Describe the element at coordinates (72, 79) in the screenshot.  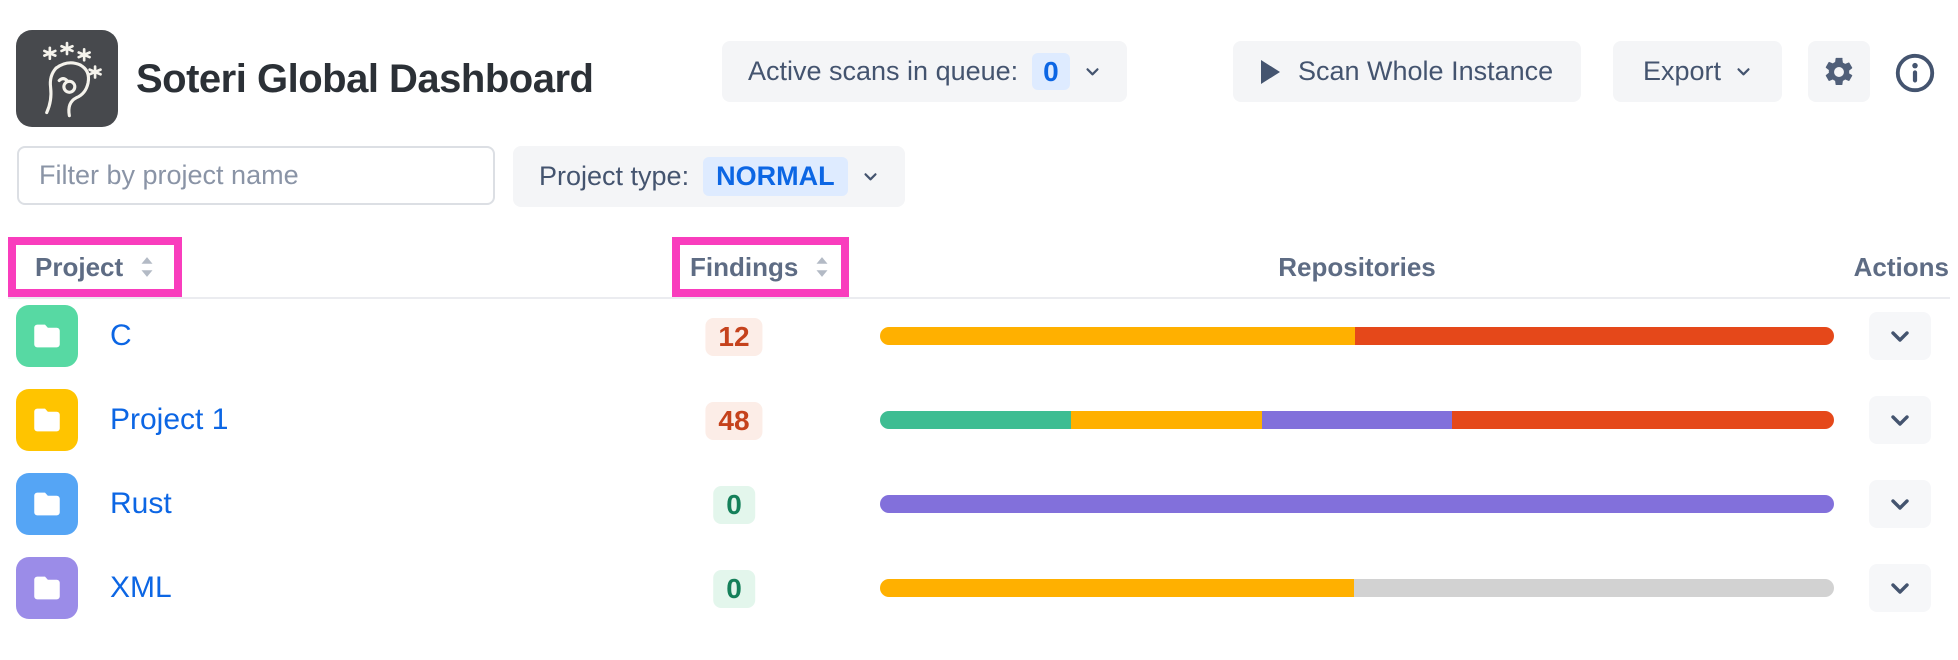
I see `soteri-face-icon` at that location.